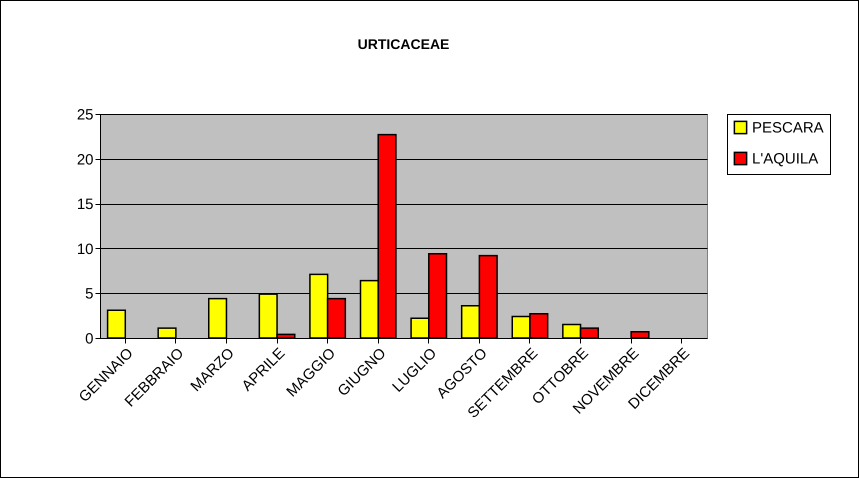 Image resolution: width=859 pixels, height=478 pixels. I want to click on legend-label: L'AQUILA, so click(785, 159).